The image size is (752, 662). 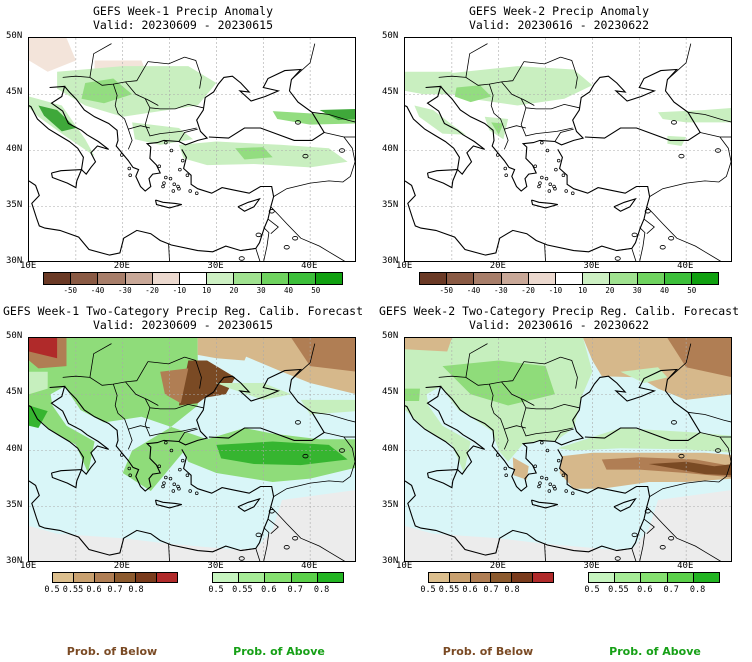 I want to click on probability-shading, so click(x=568, y=449).